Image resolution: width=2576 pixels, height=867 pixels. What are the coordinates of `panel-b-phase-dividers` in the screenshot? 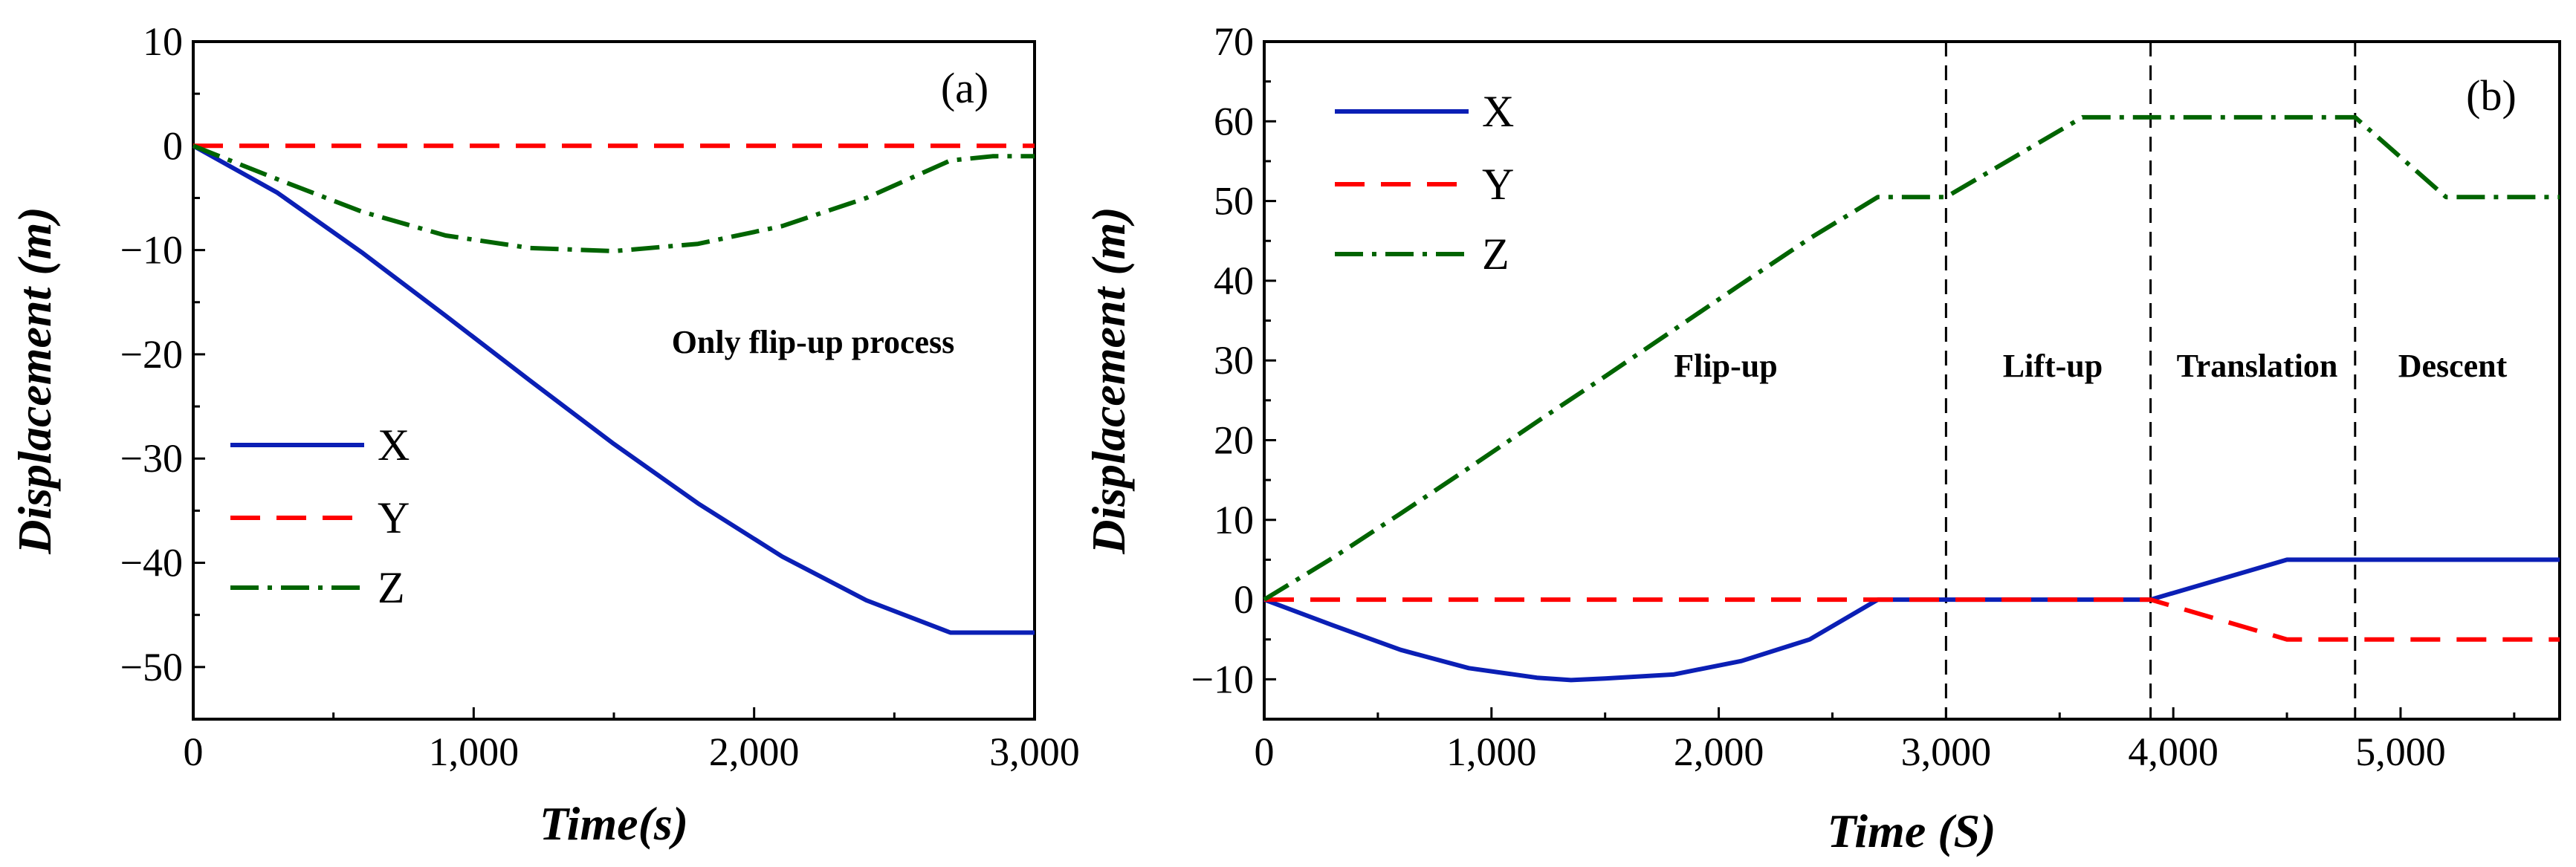 It's located at (2150, 380).